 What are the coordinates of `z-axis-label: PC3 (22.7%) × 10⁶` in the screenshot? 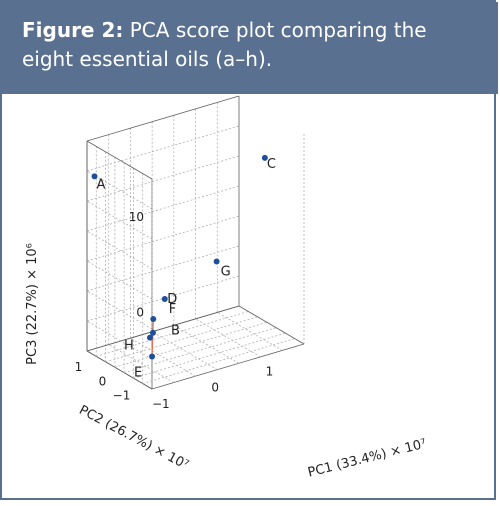 It's located at (32, 304).